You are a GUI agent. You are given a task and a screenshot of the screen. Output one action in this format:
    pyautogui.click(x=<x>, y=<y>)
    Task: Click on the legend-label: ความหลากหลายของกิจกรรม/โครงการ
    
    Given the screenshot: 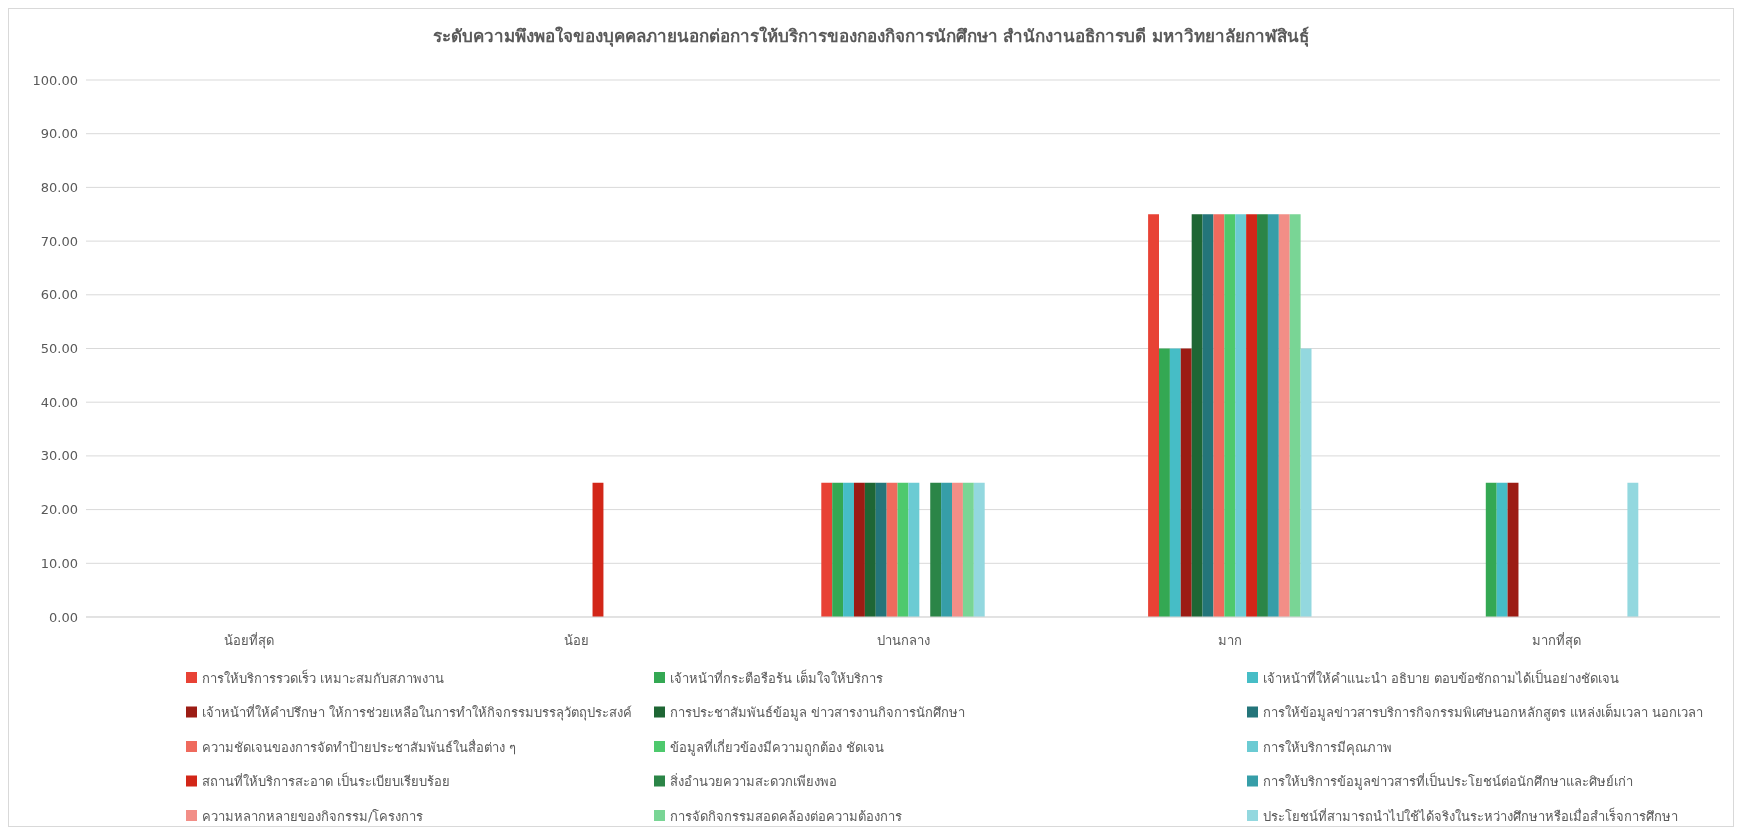 What is the action you would take?
    pyautogui.click(x=313, y=816)
    